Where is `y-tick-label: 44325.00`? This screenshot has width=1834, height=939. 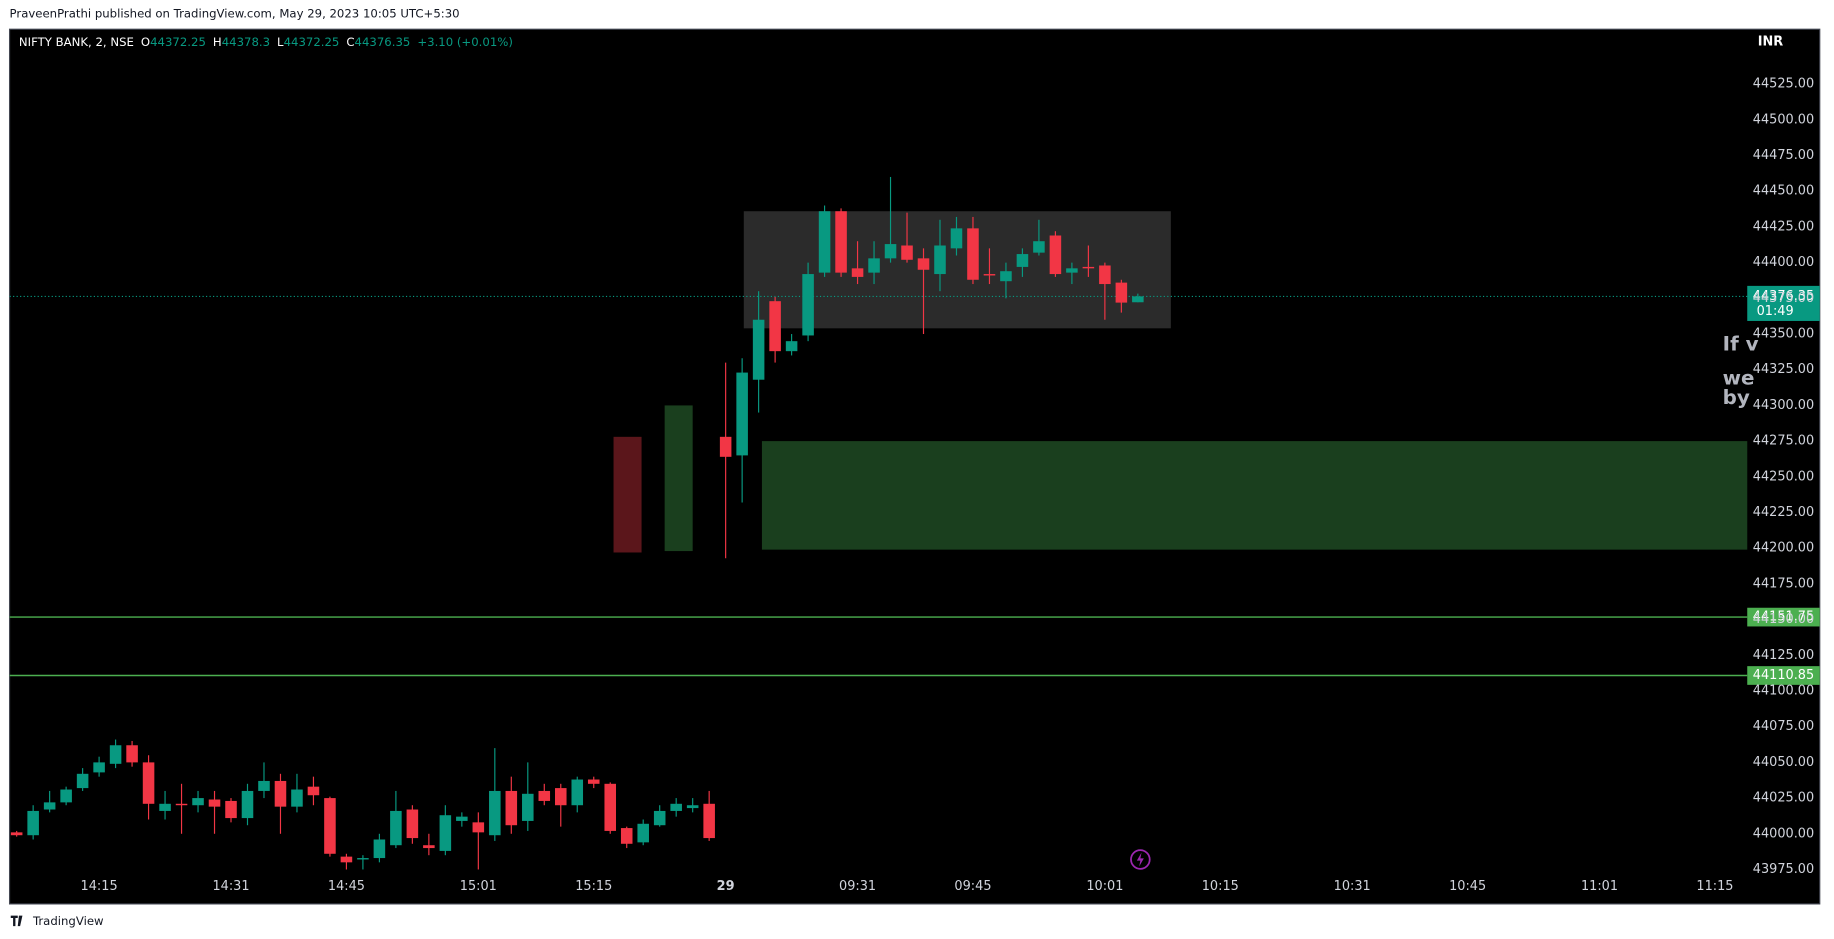 y-tick-label: 44325.00 is located at coordinates (1783, 369).